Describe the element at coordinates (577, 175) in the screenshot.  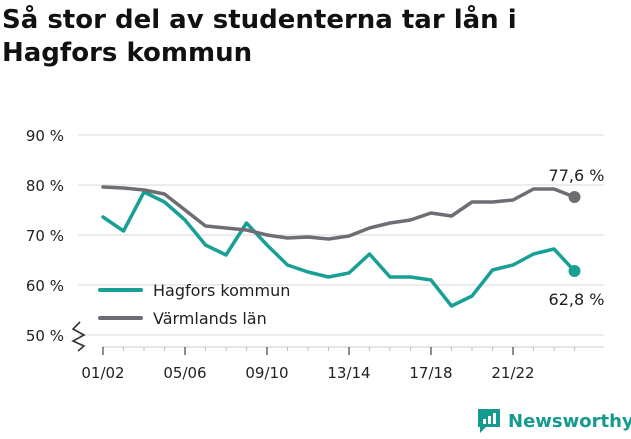
I see `series-end-label-2: 77,6 %` at that location.